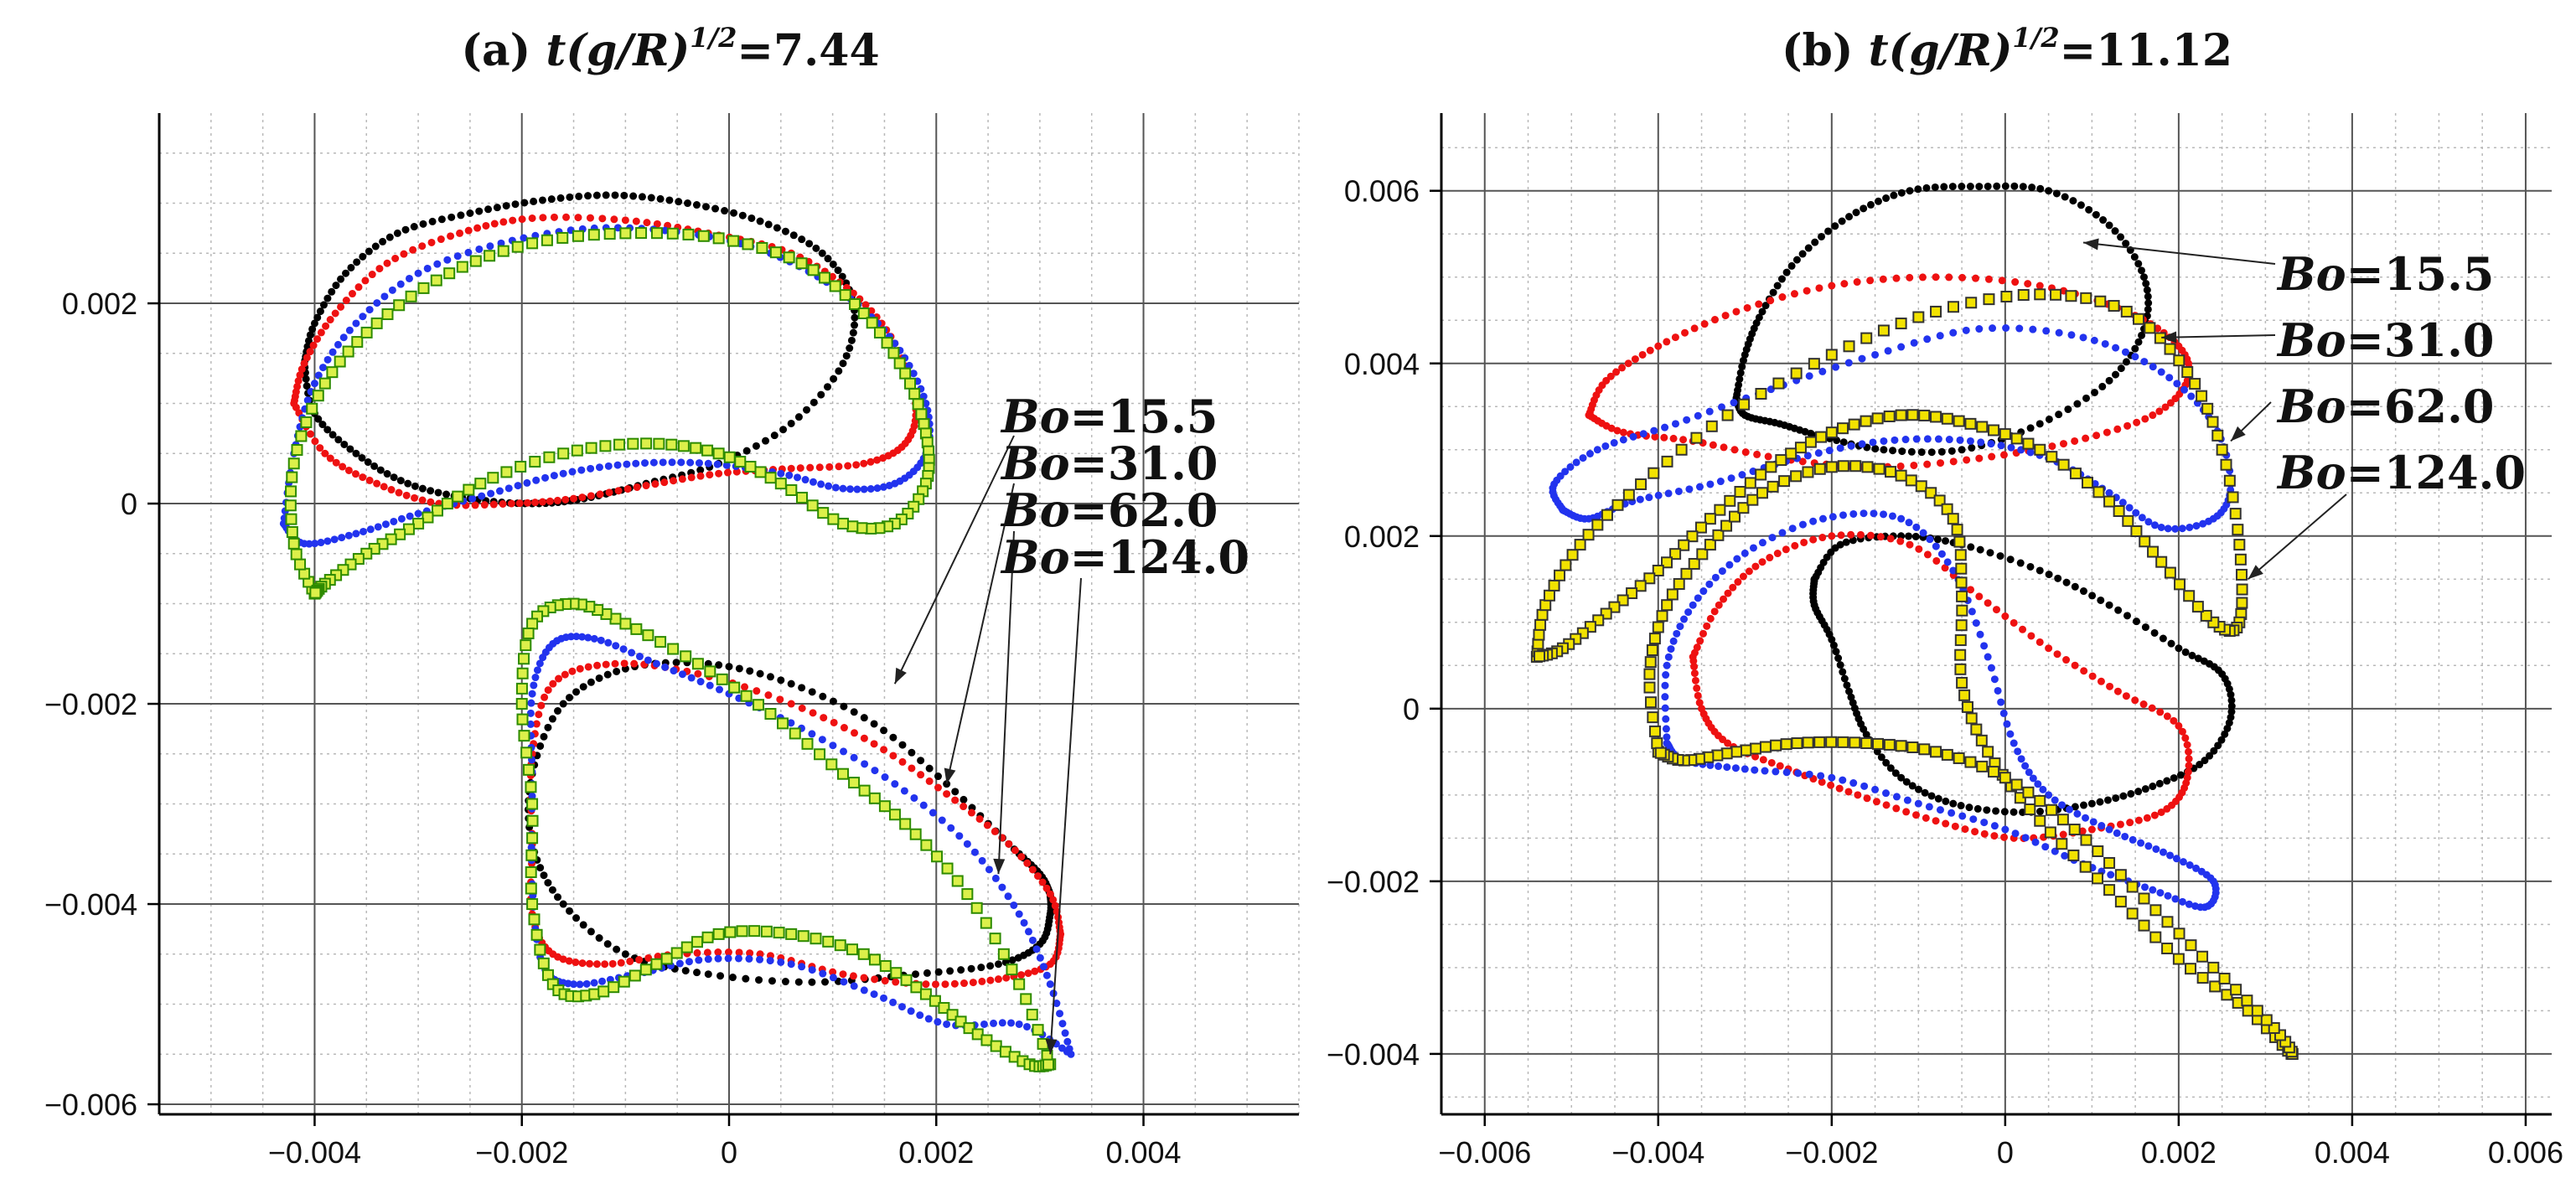 The image size is (2576, 1178). Describe the element at coordinates (2385, 274) in the screenshot. I see `legend-label: Bo=15.5` at that location.